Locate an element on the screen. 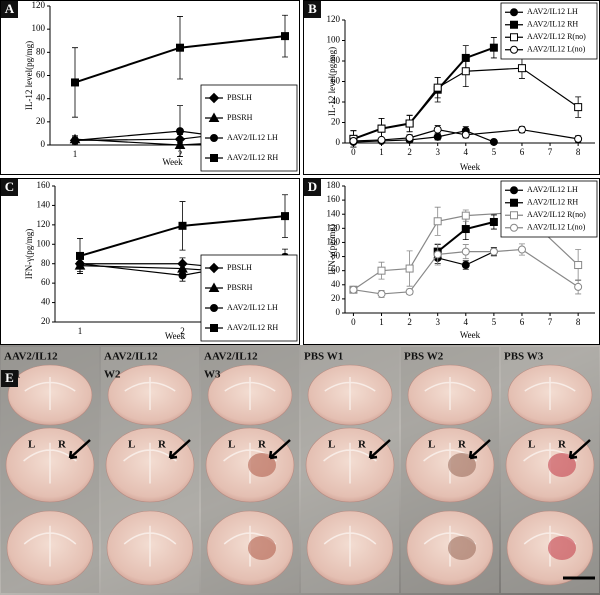 The width and height of the screenshot is (600, 595). y-tick-label: 100 is located at coordinates (44, 243).